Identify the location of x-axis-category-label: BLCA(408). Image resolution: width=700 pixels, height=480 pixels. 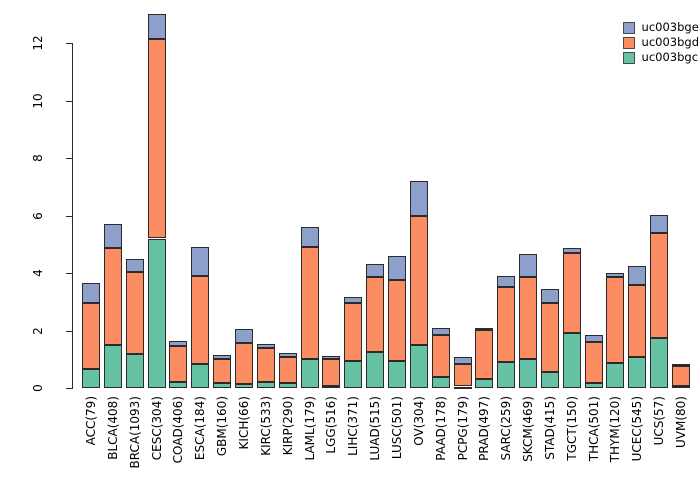
(112, 428).